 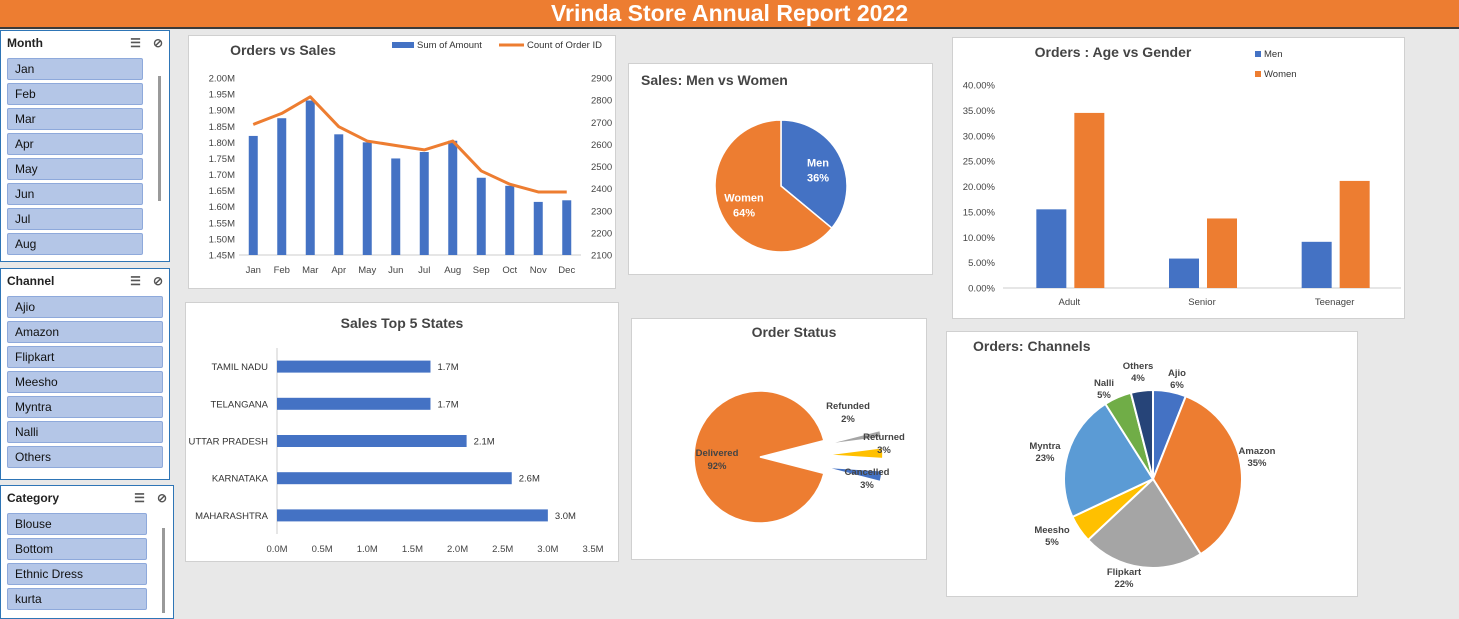 What do you see at coordinates (601, 101) in the screenshot?
I see `y-right-tick-label: 2800` at bounding box center [601, 101].